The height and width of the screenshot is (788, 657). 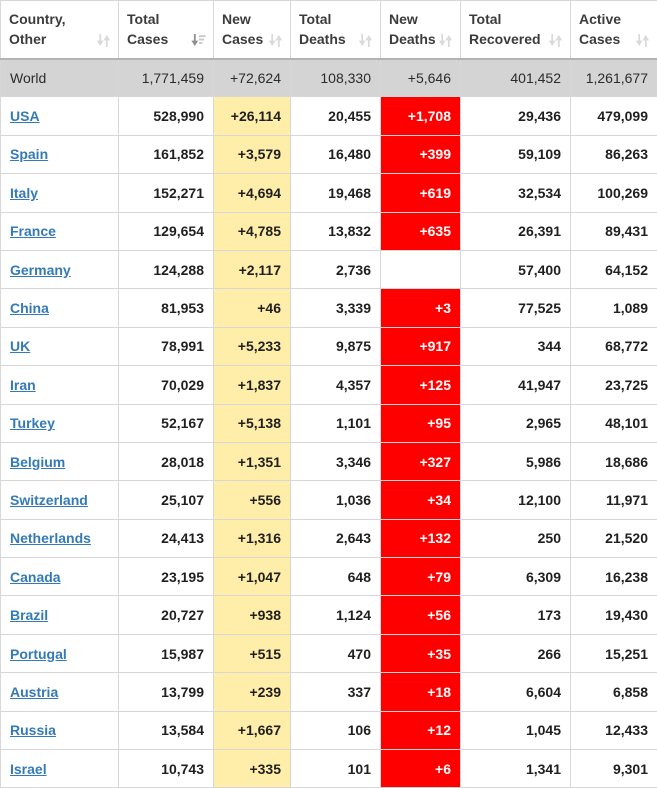 I want to click on country-link: Russia, so click(x=33, y=730).